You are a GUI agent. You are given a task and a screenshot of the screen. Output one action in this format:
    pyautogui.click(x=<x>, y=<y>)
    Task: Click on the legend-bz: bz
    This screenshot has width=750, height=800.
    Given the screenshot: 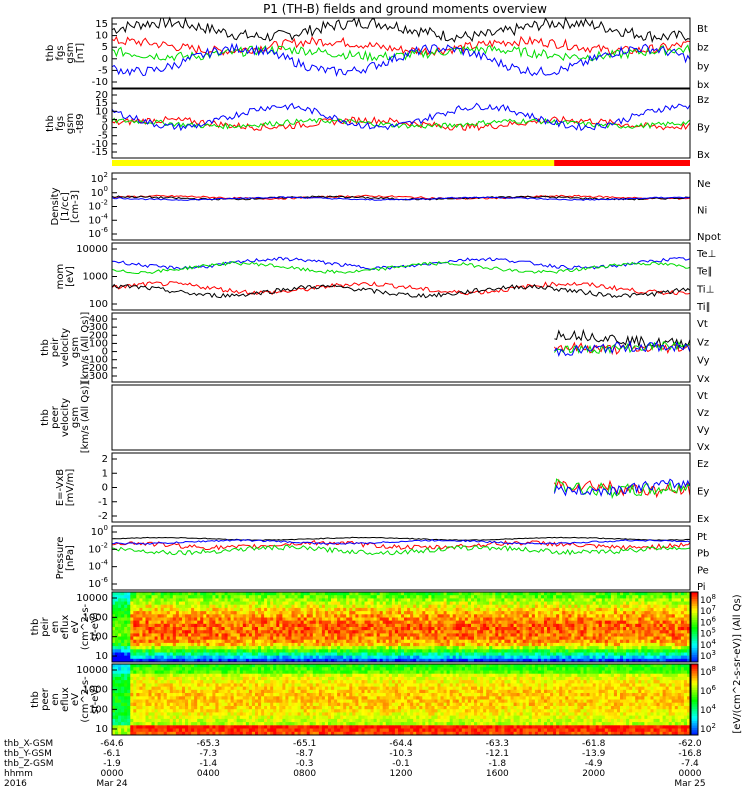 What is the action you would take?
    pyautogui.click(x=703, y=48)
    